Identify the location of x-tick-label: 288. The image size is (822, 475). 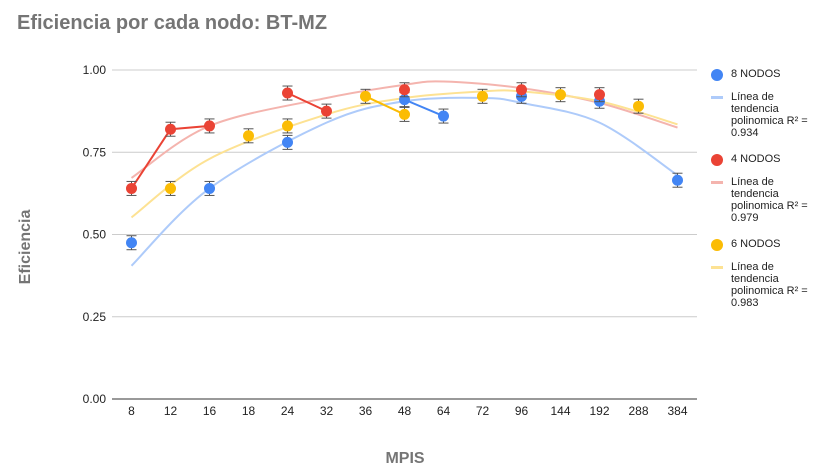
(638, 411).